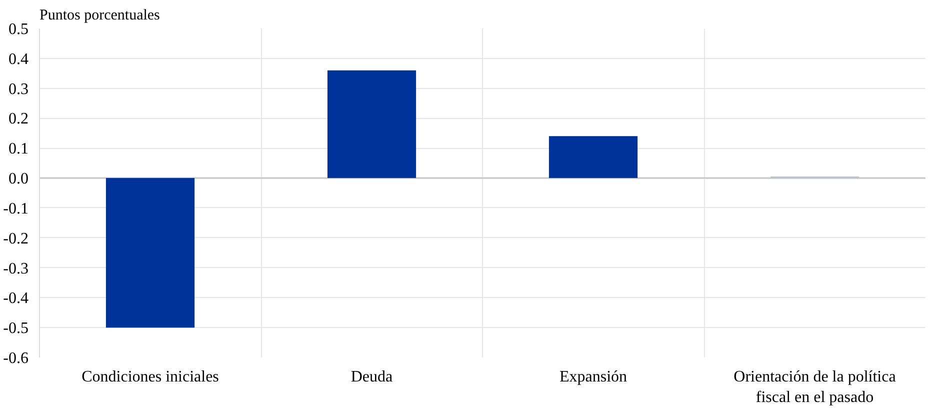  What do you see at coordinates (18, 119) in the screenshot?
I see `y-tick-label: 0.2` at bounding box center [18, 119].